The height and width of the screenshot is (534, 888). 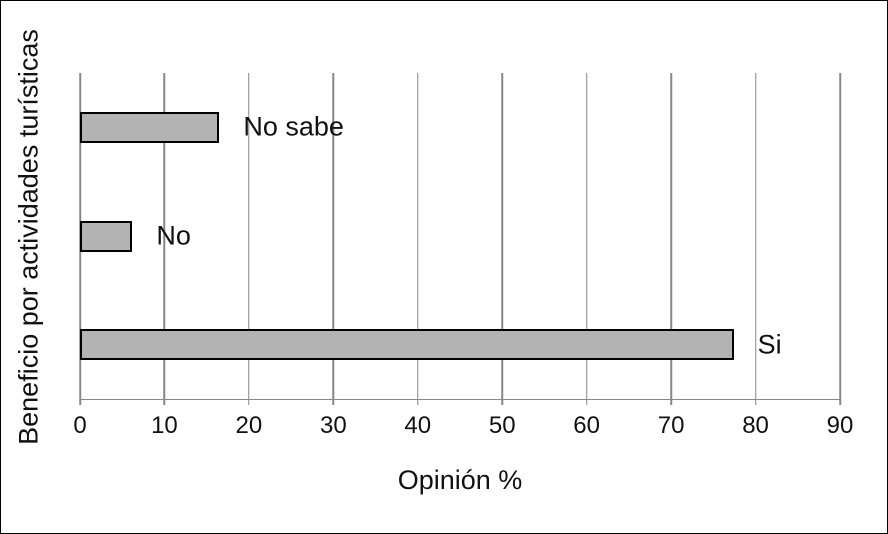 I want to click on x-tick-label-40: 40, so click(x=418, y=425).